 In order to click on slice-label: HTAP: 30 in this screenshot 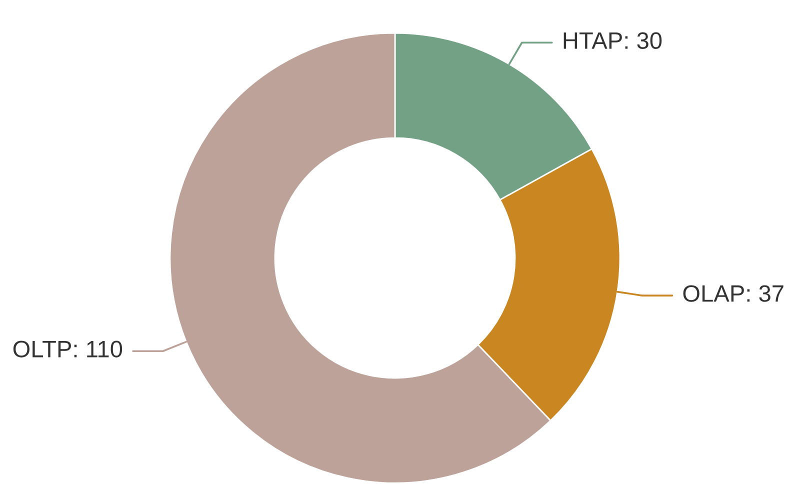, I will do `click(613, 40)`.